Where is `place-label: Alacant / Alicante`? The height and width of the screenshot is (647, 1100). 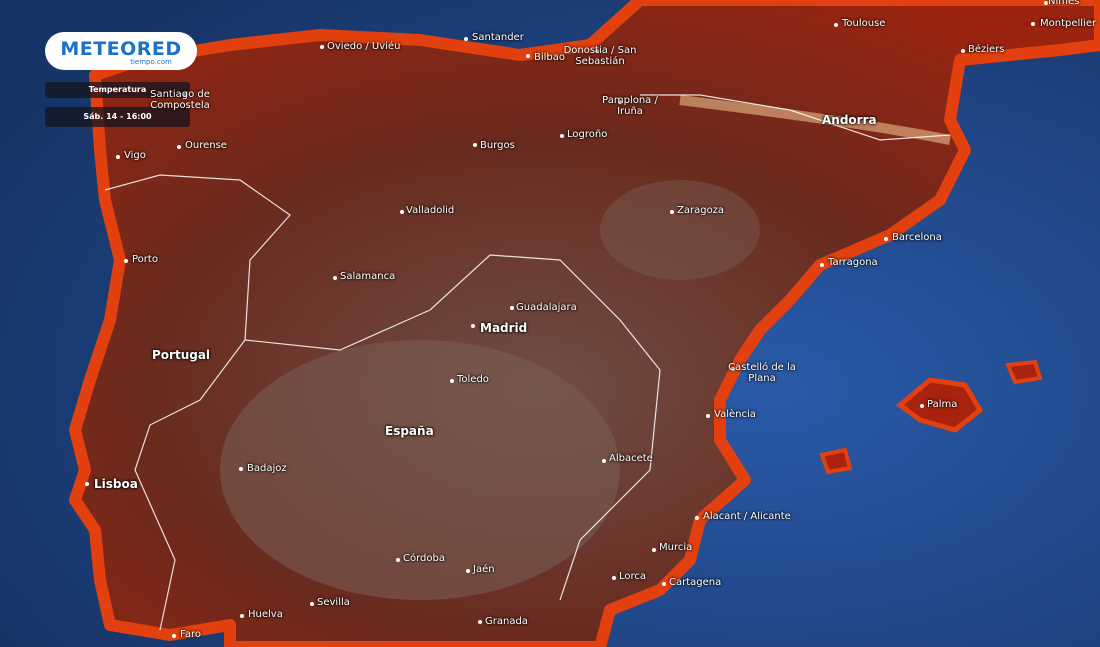 place-label: Alacant / Alicante is located at coordinates (747, 516).